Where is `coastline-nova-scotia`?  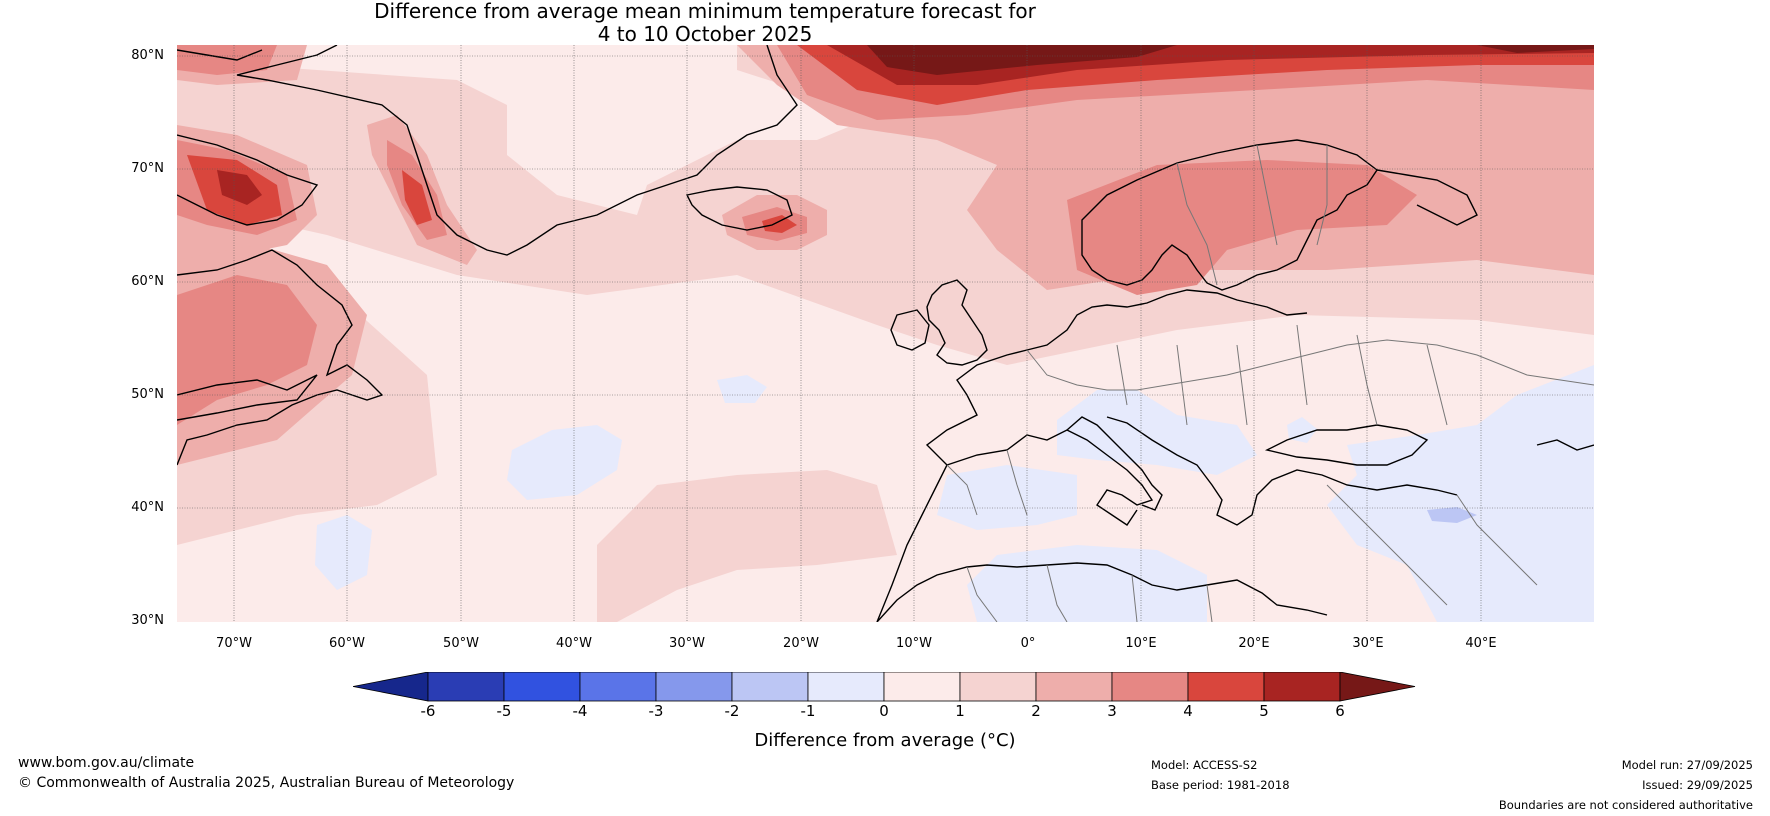 coastline-nova-scotia is located at coordinates (247, 397).